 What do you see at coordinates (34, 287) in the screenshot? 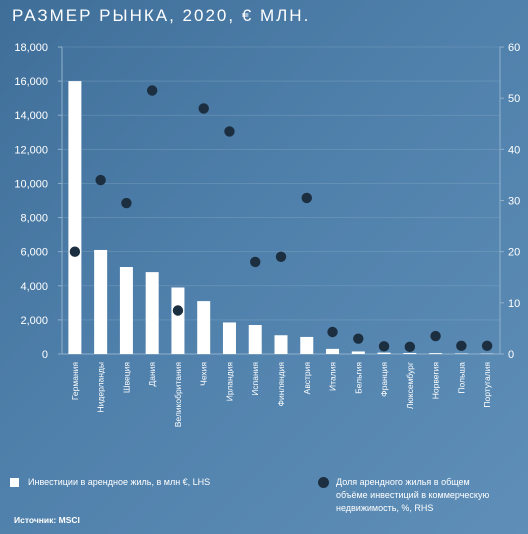
I see `y-left-tick-label: 4,000` at bounding box center [34, 287].